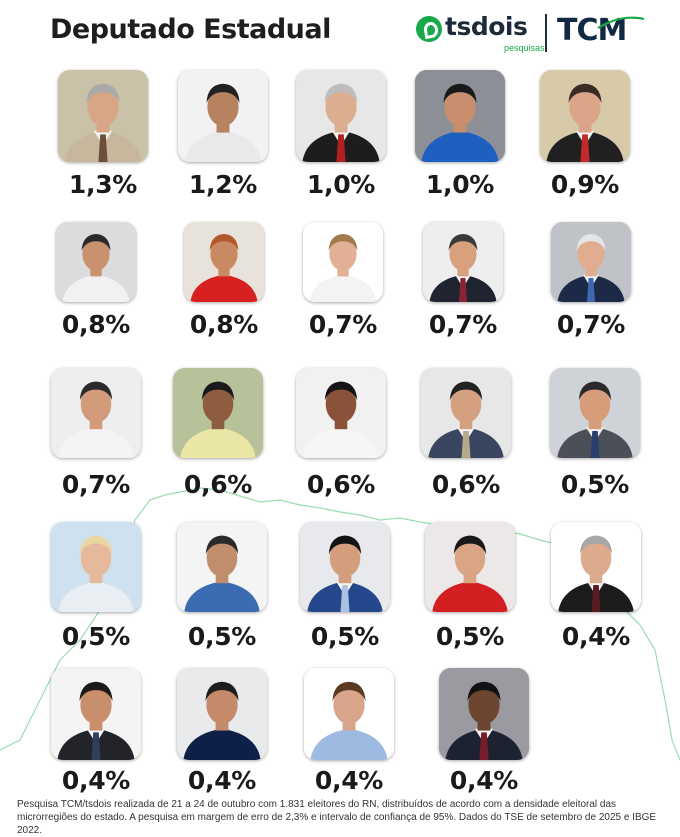  What do you see at coordinates (223, 184) in the screenshot?
I see `vote-percentage: 1,2%` at bounding box center [223, 184].